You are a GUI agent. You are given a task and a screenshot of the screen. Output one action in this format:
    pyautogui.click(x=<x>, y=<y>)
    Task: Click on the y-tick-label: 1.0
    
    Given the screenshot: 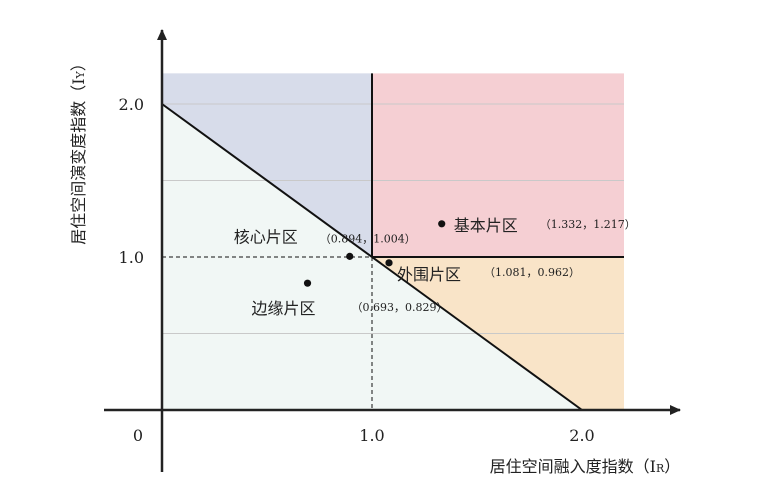 What is the action you would take?
    pyautogui.click(x=131, y=257)
    